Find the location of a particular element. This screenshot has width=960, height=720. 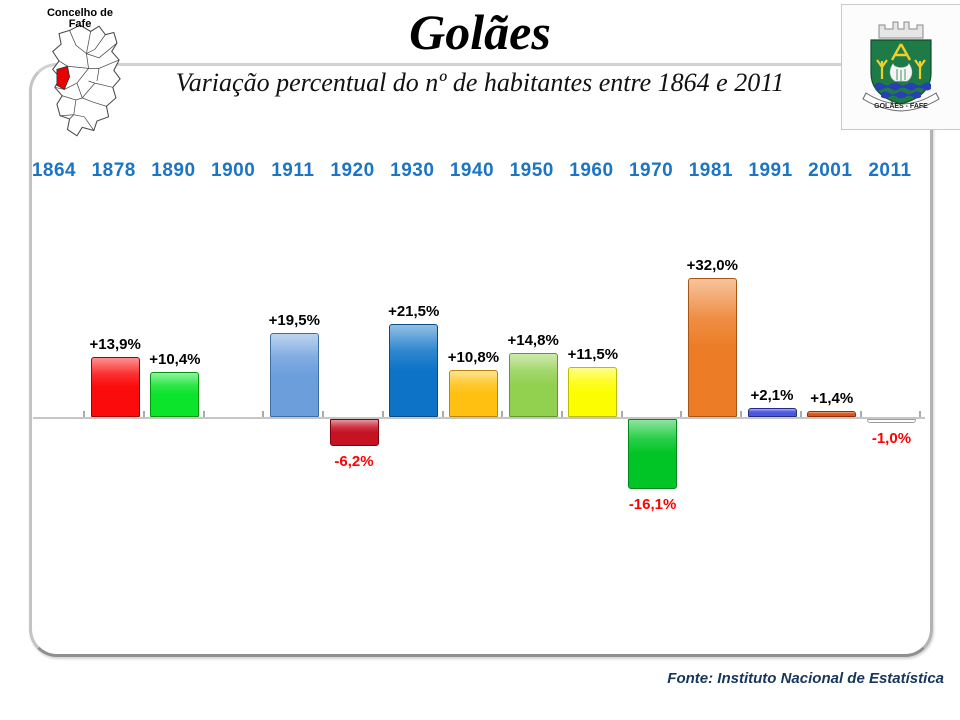

map-outline is located at coordinates (86, 80).